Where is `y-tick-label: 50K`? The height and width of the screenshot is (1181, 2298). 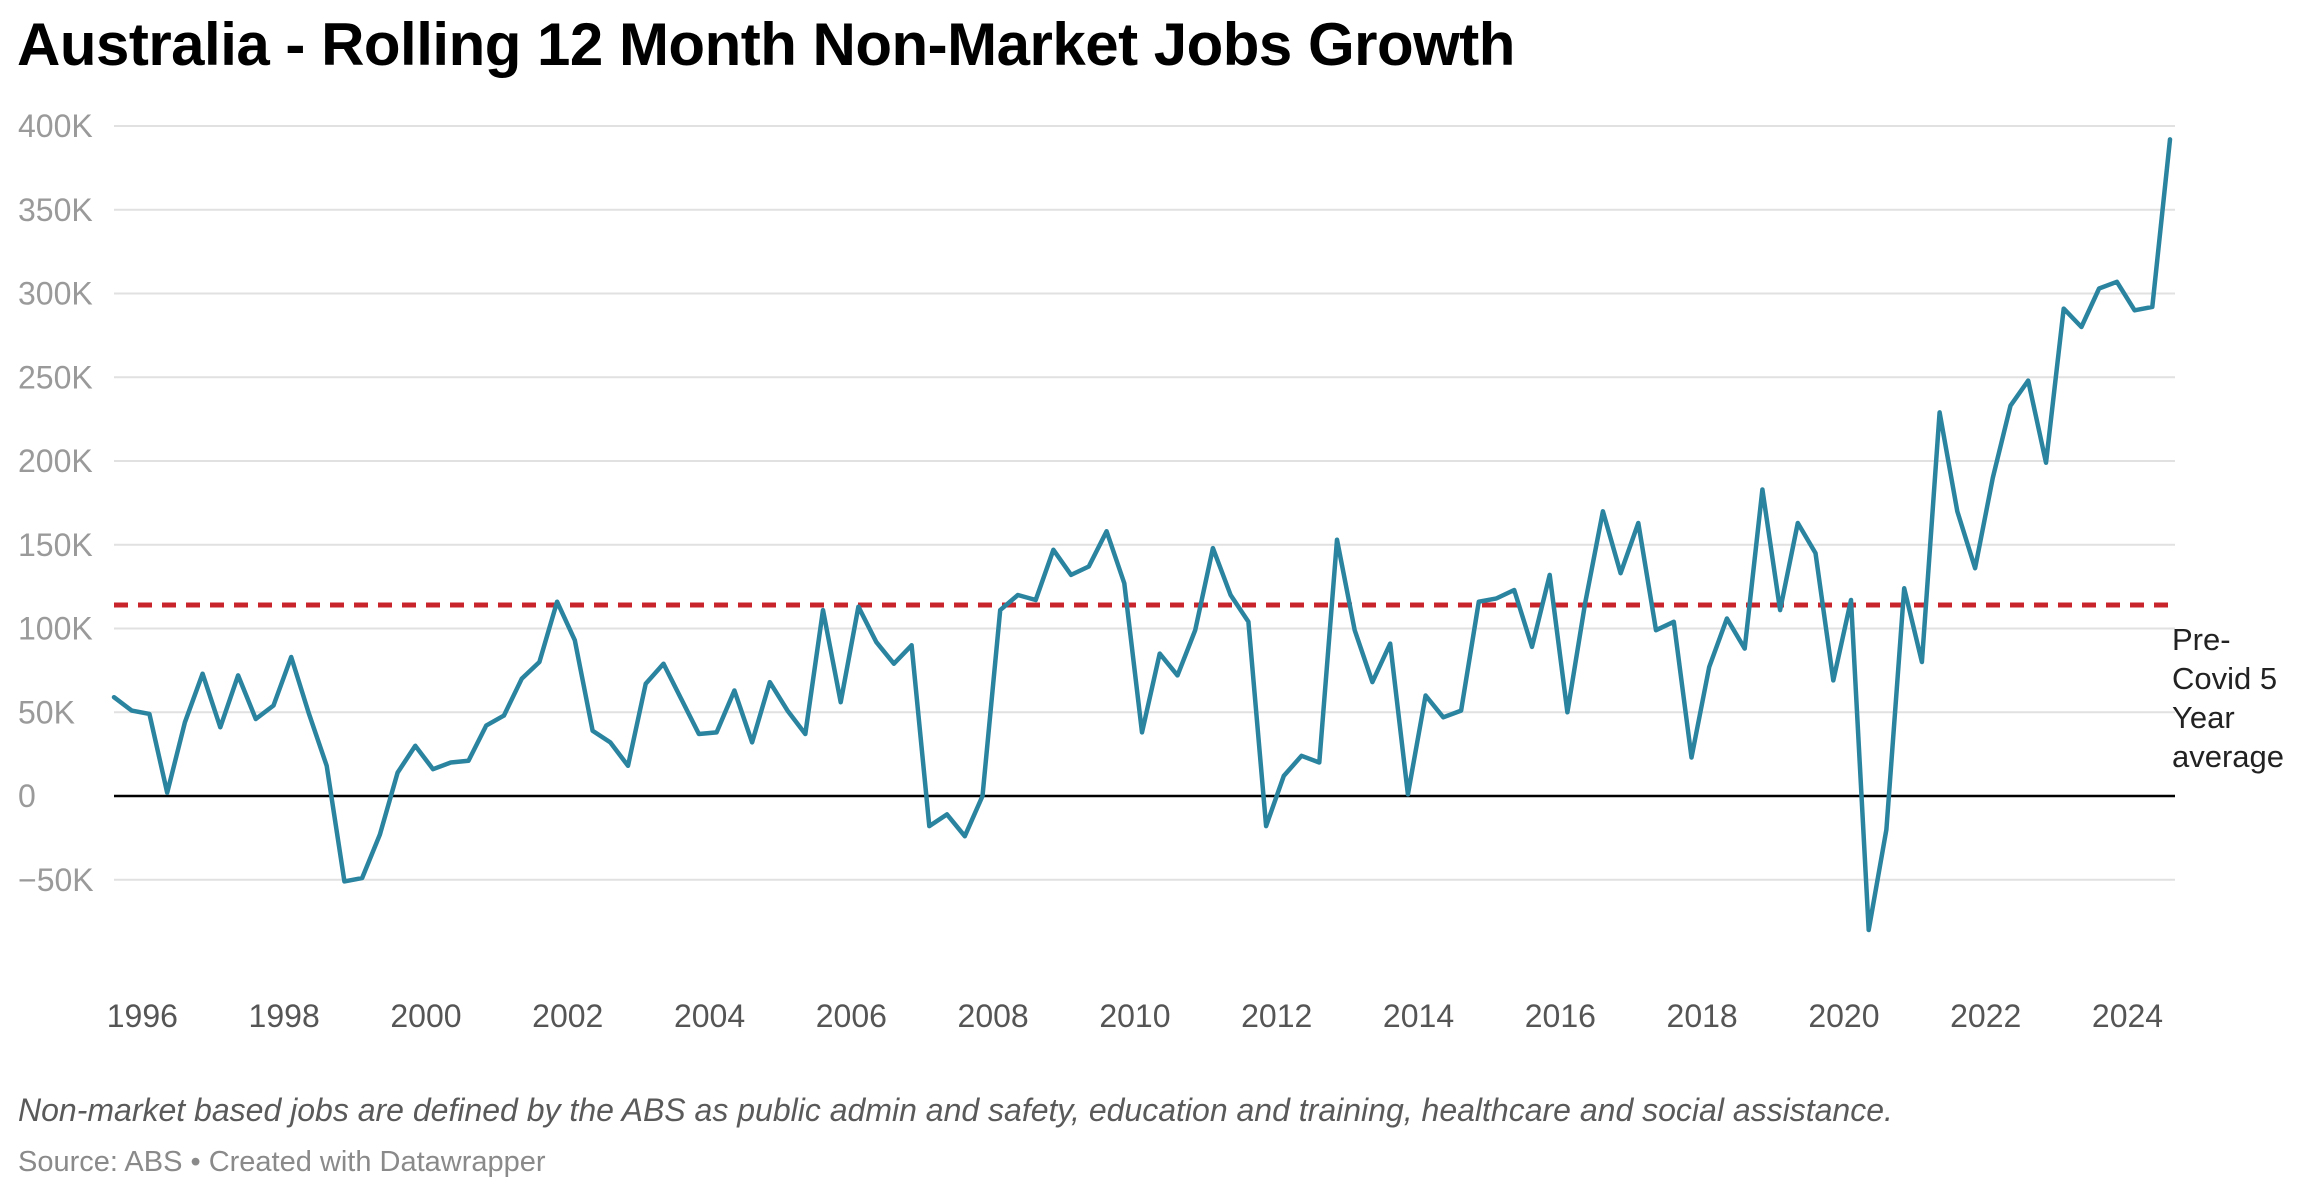
y-tick-label: 50K is located at coordinates (46, 712).